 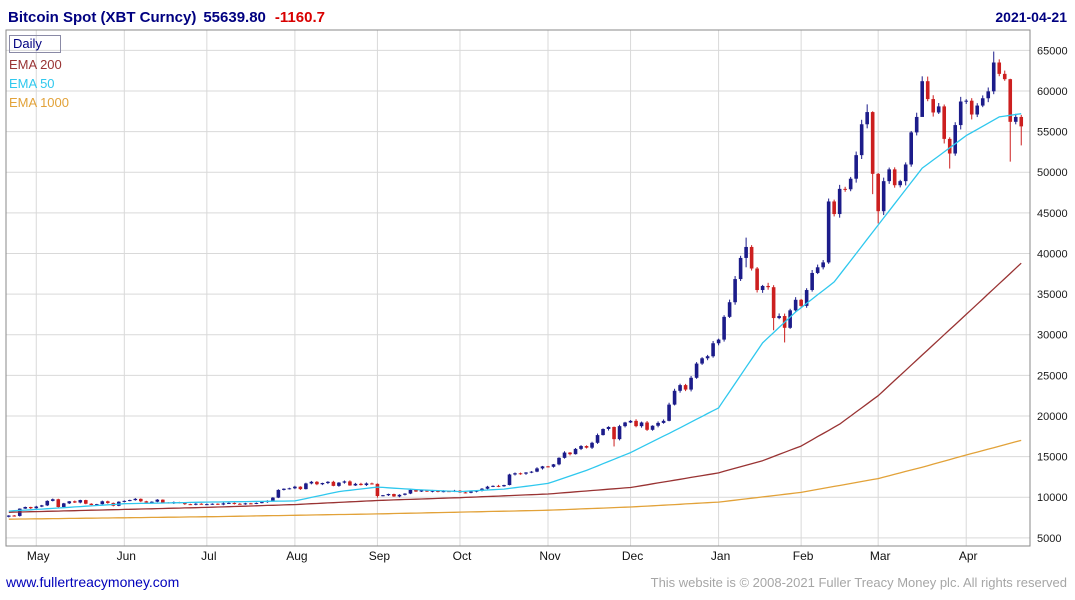 What do you see at coordinates (102, 17) in the screenshot?
I see `instrument-title: Bitcoin Spot (XBT Curncy)` at bounding box center [102, 17].